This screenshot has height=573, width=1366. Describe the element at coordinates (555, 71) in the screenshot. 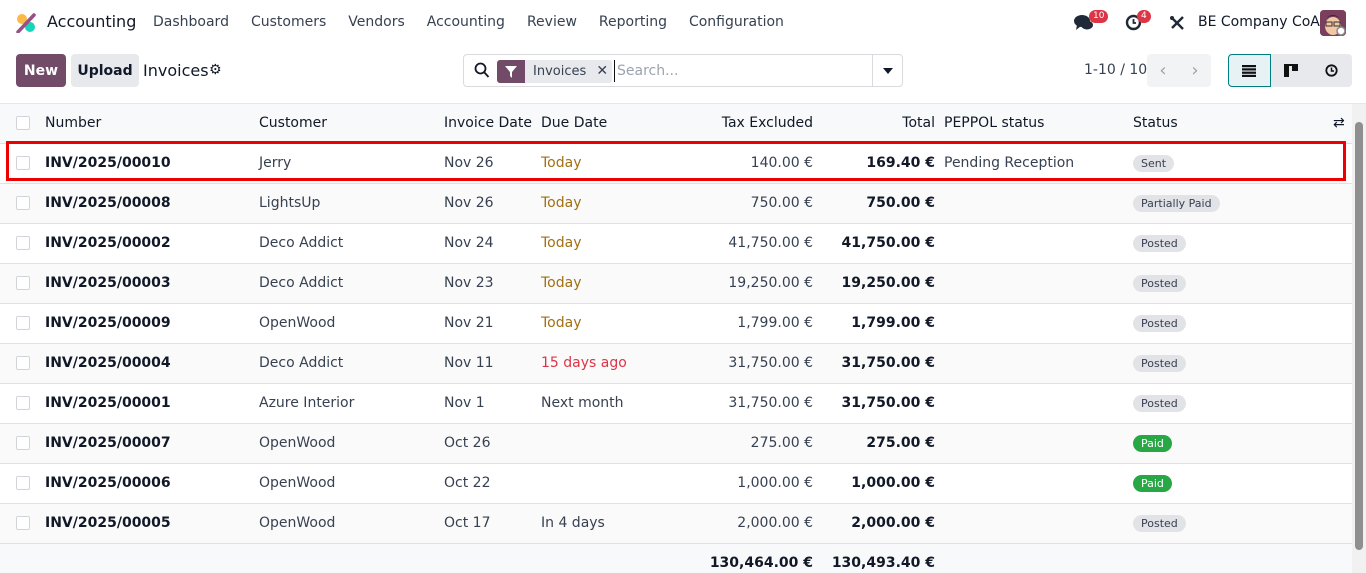

I see `search-facet-invoices: Invoices ✕` at that location.